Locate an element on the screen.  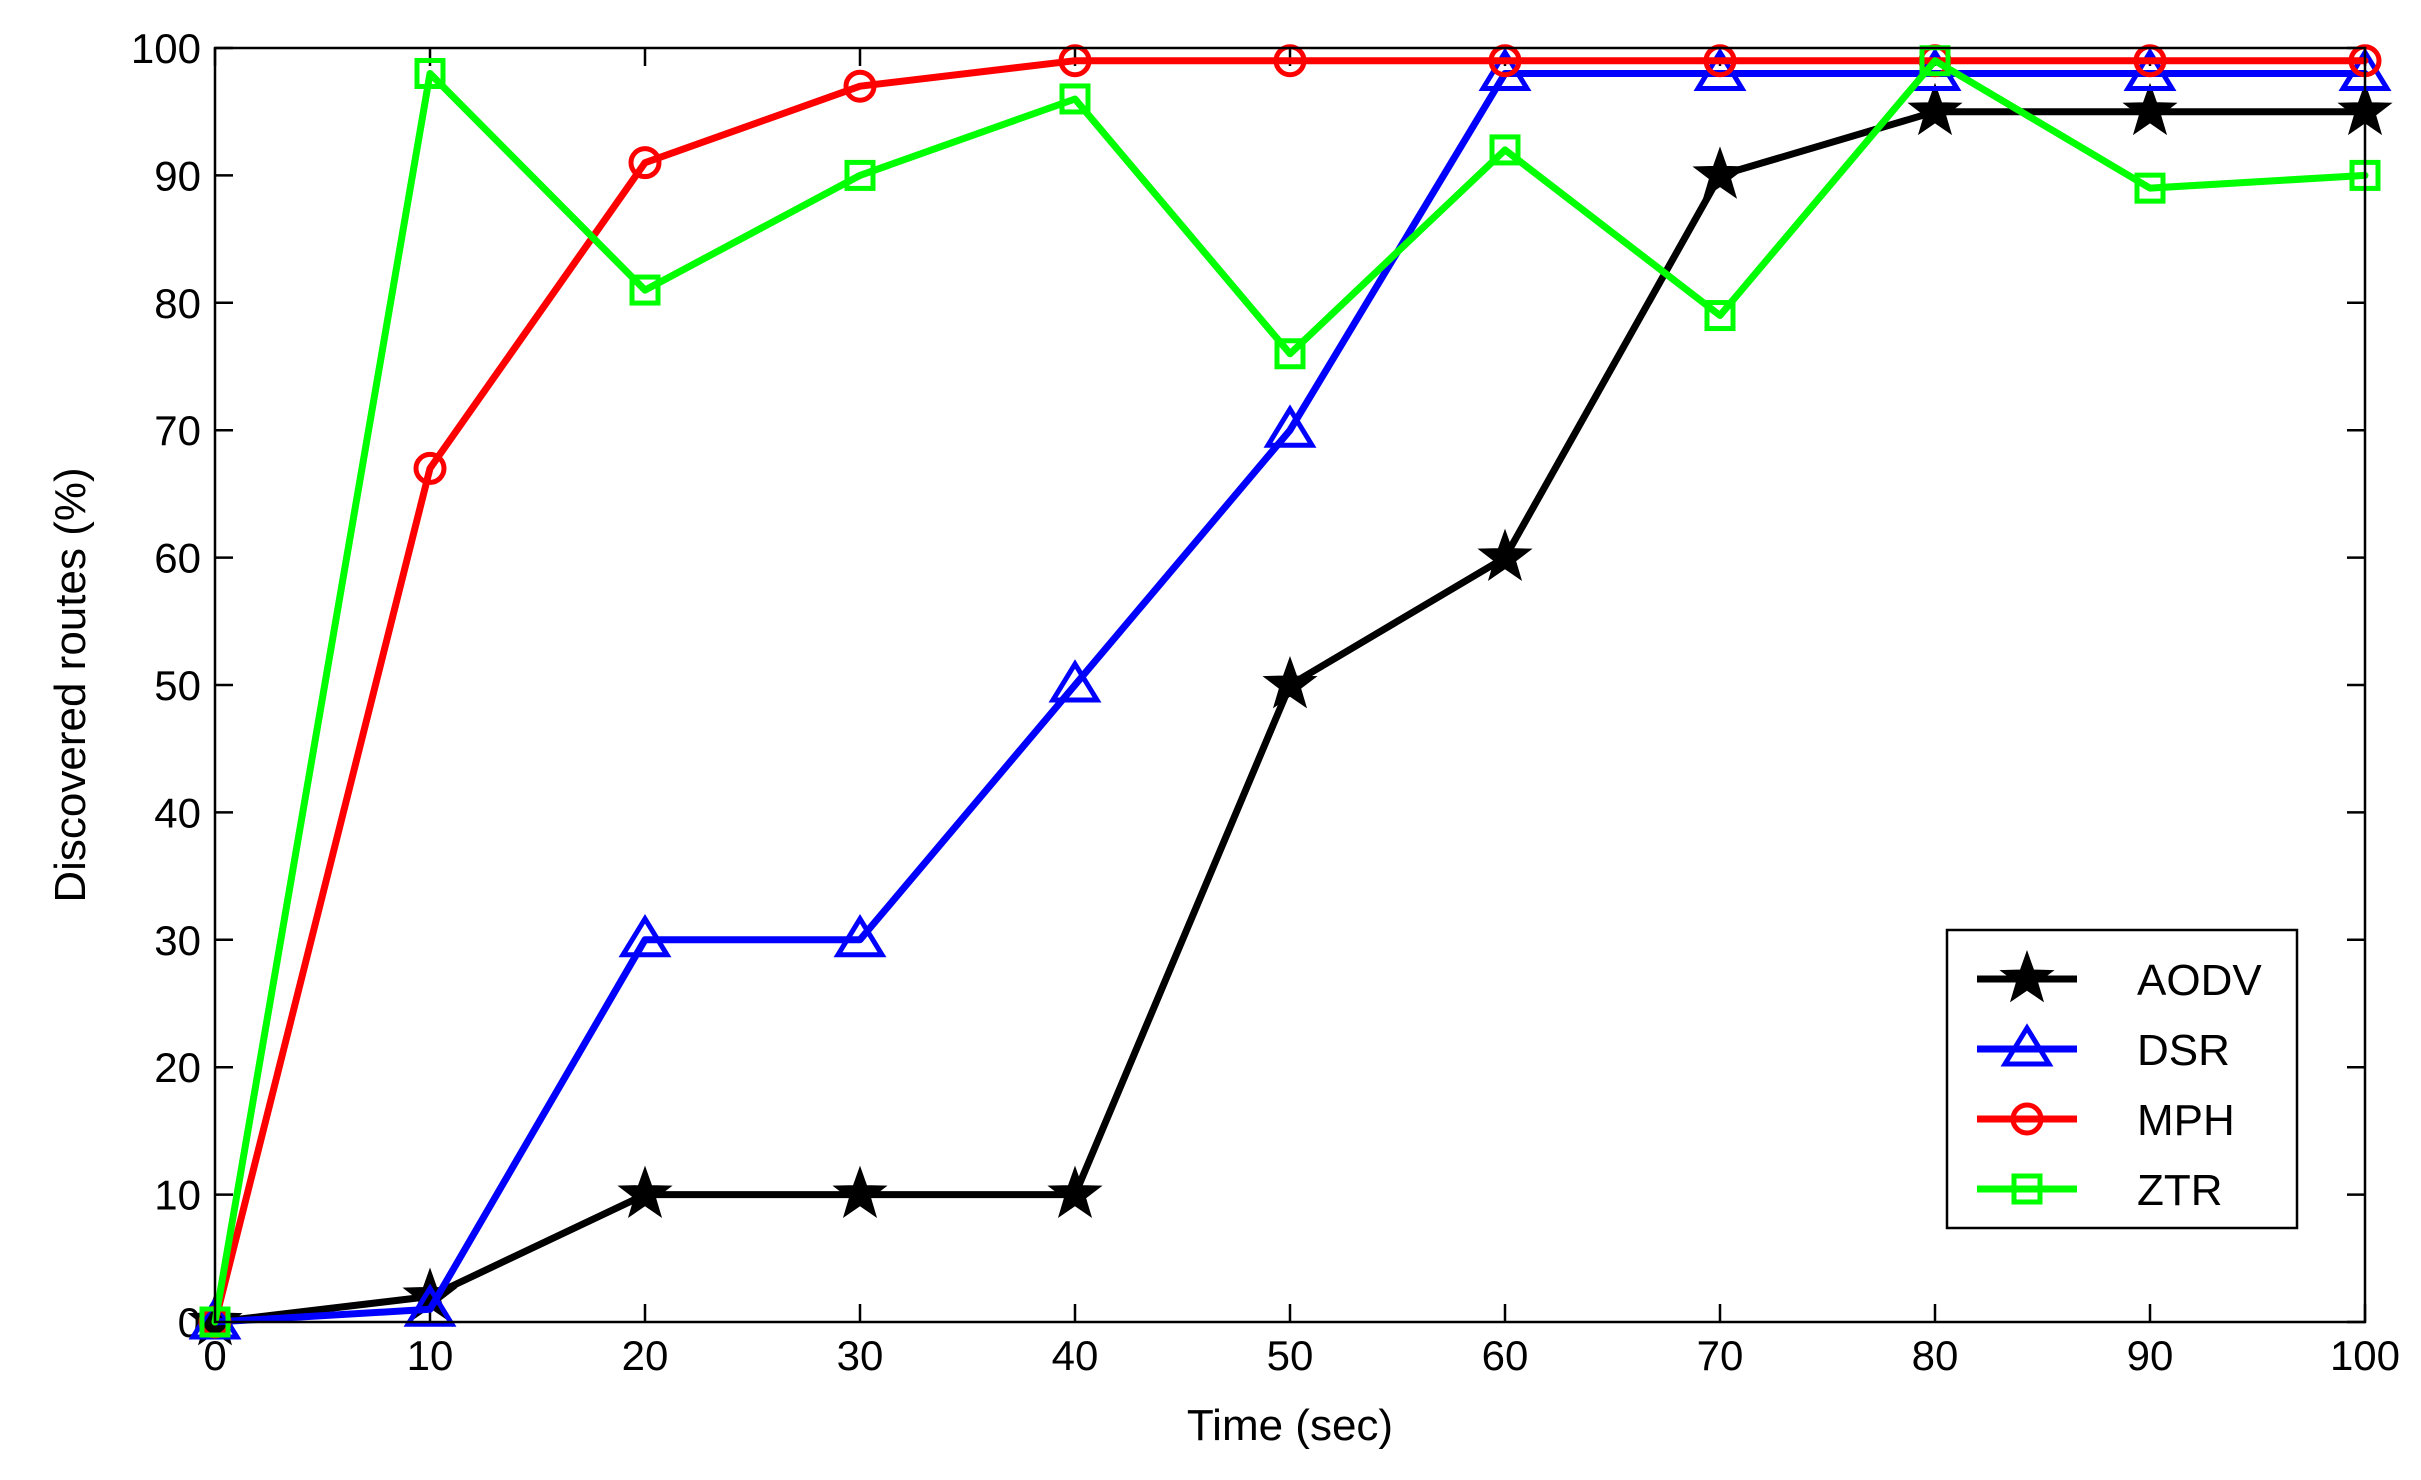
x-axis-label: Time (sec) is located at coordinates (1290, 1425).